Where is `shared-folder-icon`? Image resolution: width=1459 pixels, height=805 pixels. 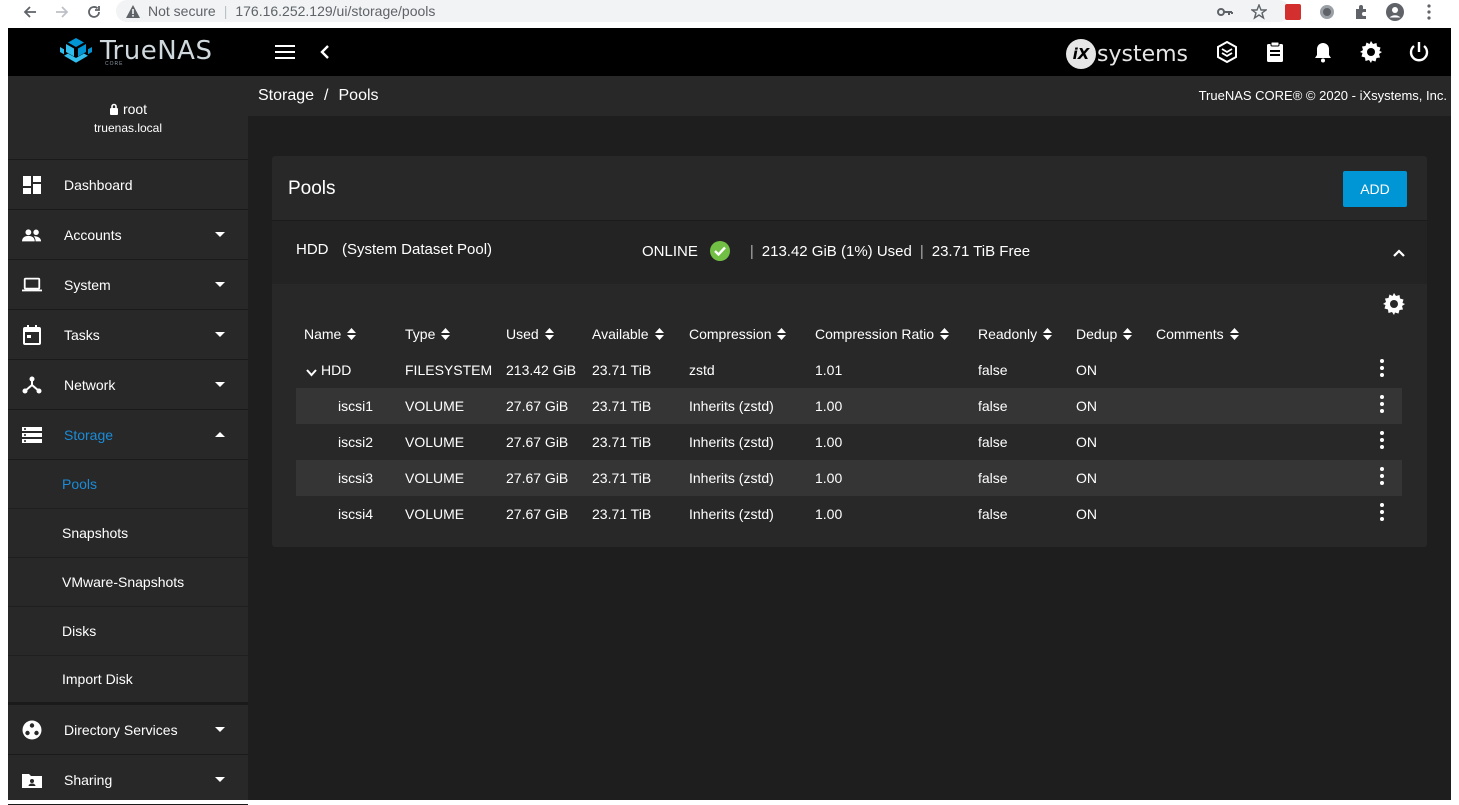 shared-folder-icon is located at coordinates (32, 780).